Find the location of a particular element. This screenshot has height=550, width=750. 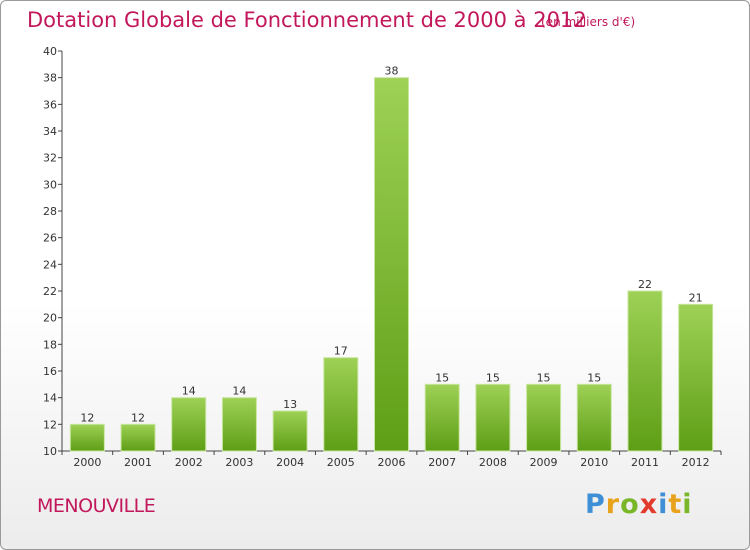

y-tick-label: 18 is located at coordinates (50, 344).